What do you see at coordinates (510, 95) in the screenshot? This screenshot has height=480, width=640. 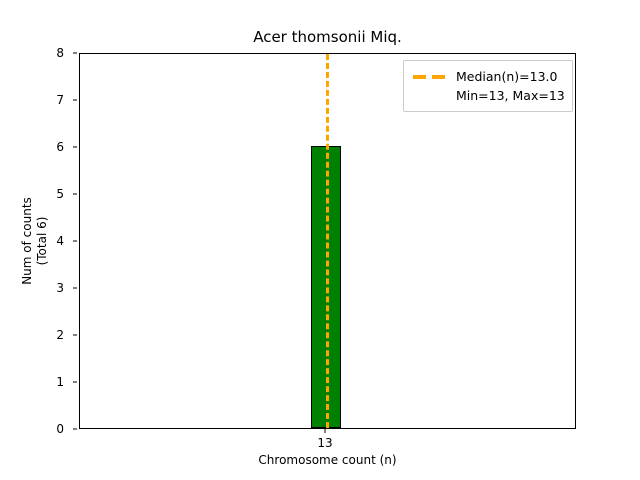 I see `legend-label-minmax: Min=13, Max=13` at bounding box center [510, 95].